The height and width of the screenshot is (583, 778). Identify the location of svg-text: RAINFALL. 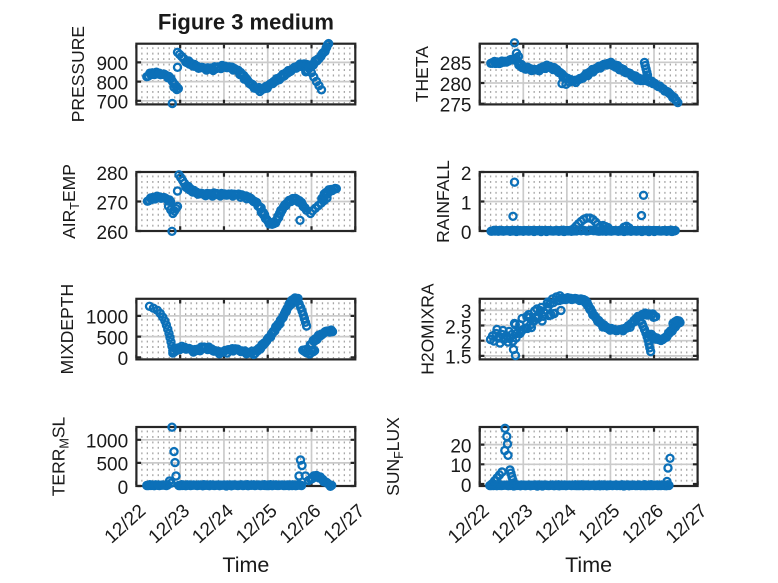
(443, 201).